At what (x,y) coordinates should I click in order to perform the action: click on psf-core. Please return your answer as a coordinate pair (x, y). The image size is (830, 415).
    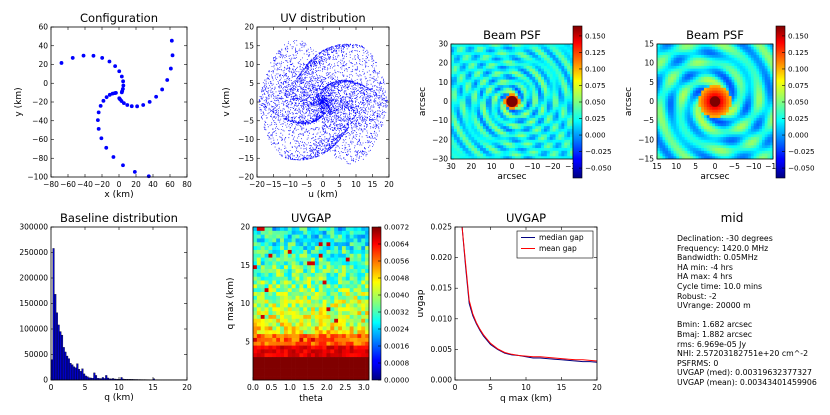
    Looking at the image, I should click on (512, 101).